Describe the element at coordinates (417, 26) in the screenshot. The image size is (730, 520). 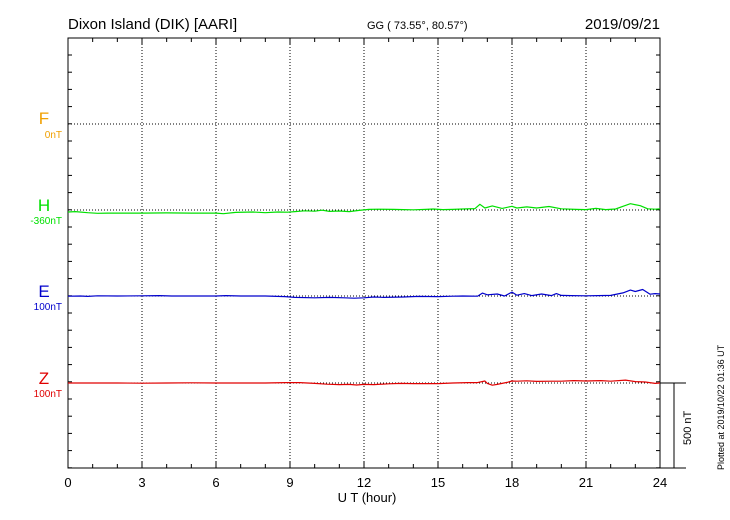
I see `coordinates-label: GG ( 73.55°, 80.57°)` at that location.